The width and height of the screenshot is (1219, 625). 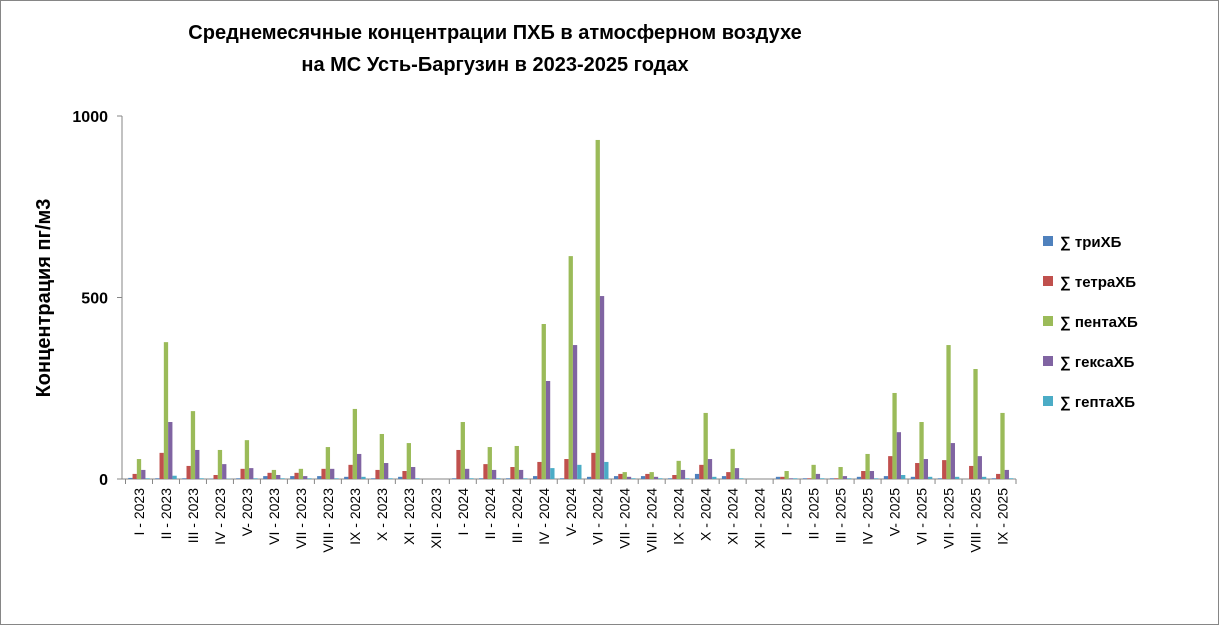 What do you see at coordinates (787, 512) in the screenshot?
I see `x-tick-label: I - 2025` at bounding box center [787, 512].